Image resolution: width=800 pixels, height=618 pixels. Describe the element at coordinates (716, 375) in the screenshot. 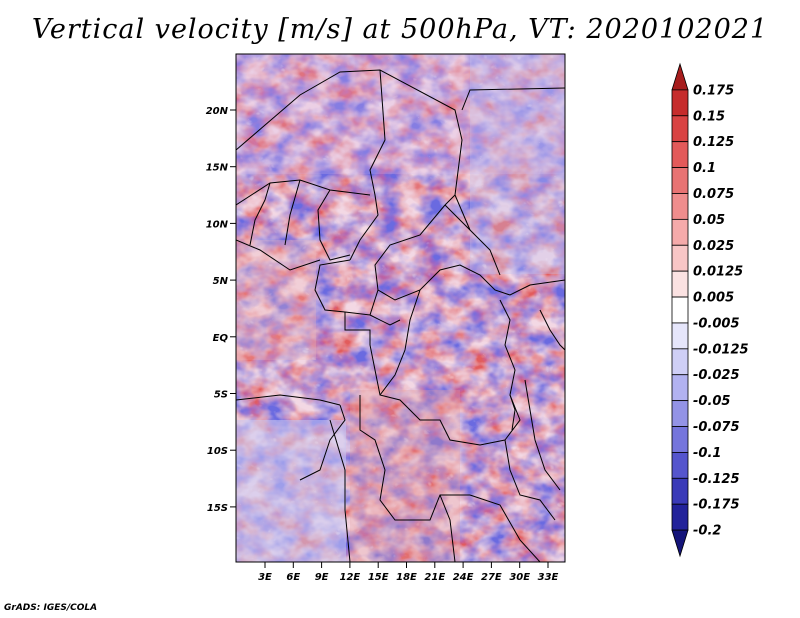

I see `colorbar-label: -0.025` at that location.